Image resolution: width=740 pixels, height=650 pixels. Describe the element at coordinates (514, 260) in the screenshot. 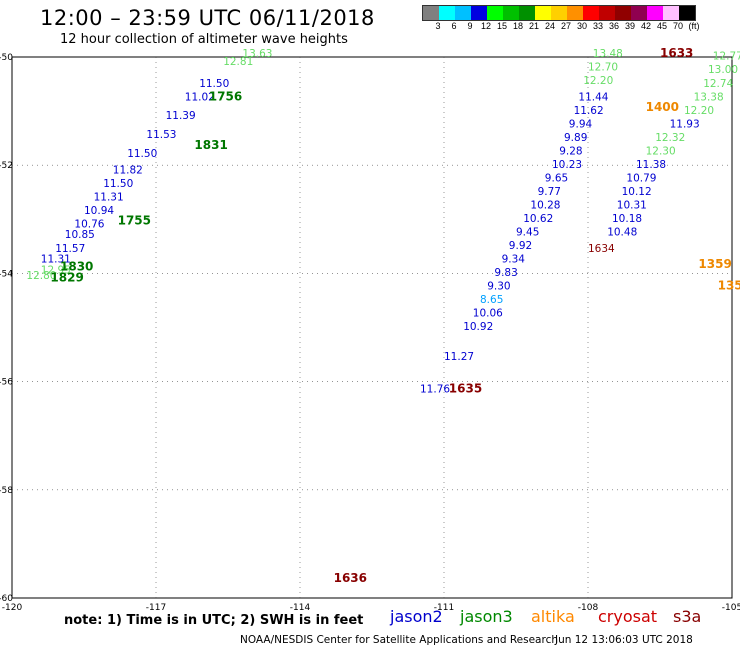

I see `swh-label: 9.34` at that location.